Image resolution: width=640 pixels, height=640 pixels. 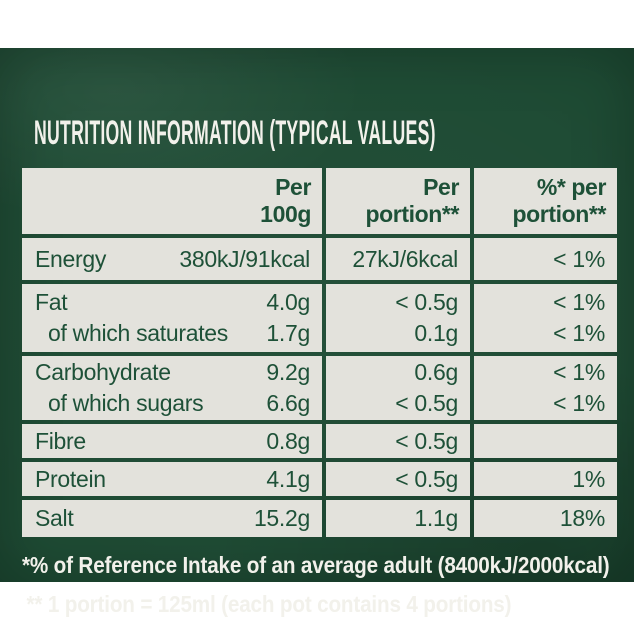 What do you see at coordinates (288, 333) in the screenshot?
I see `saturates-per100g: 1.7g` at bounding box center [288, 333].